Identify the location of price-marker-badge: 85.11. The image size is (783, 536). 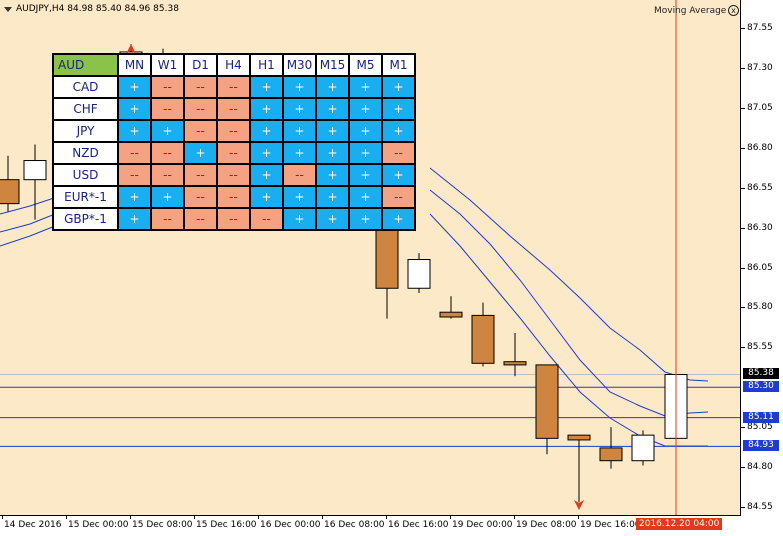
(761, 417).